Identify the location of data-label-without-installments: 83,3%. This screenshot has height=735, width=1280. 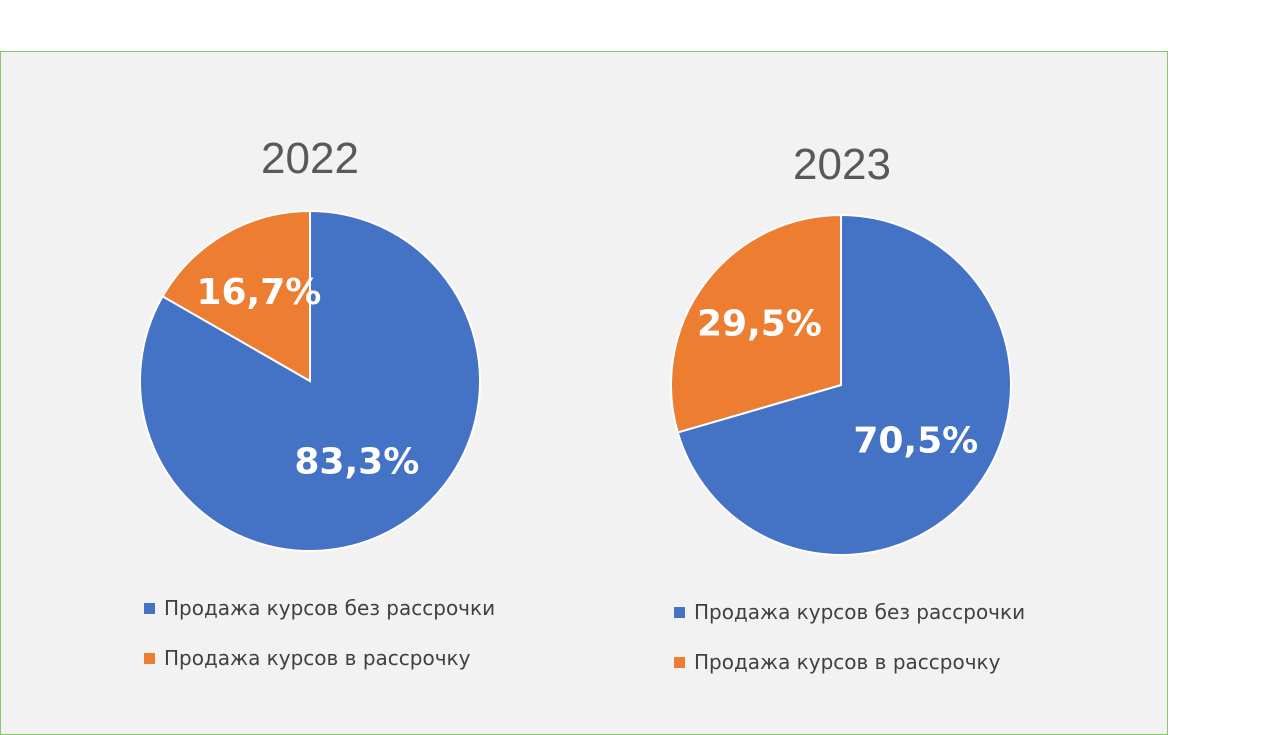
(356, 461).